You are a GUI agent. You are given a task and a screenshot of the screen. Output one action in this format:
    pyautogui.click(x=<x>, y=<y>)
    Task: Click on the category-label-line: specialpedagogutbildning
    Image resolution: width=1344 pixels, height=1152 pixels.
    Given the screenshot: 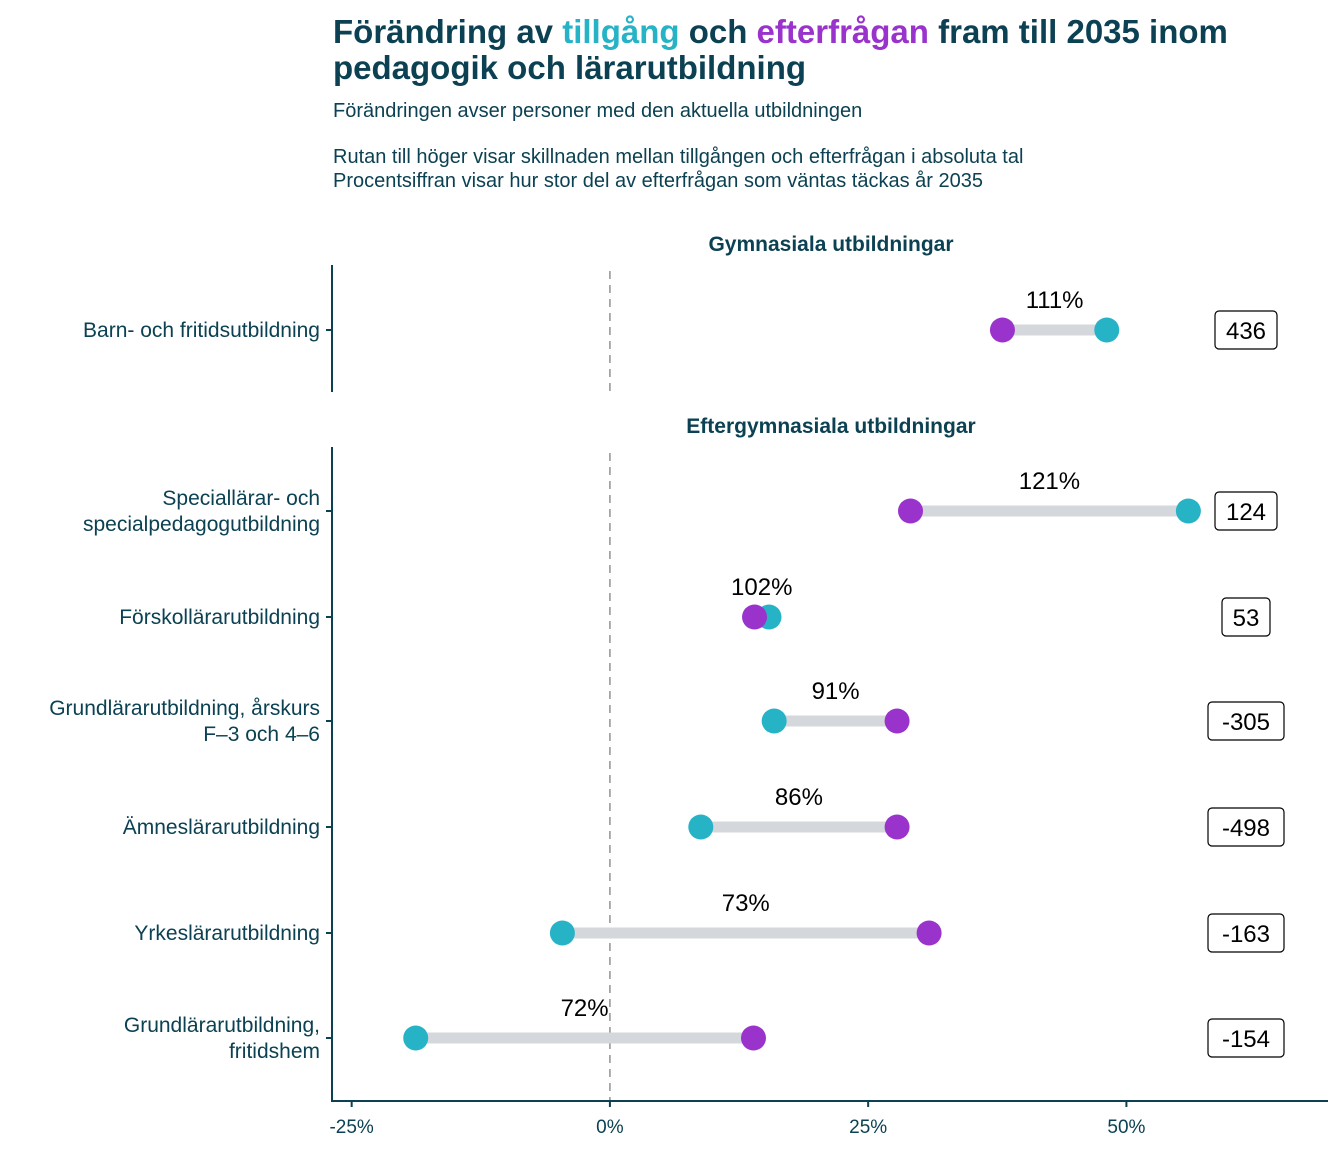 What is the action you would take?
    pyautogui.click(x=201, y=524)
    